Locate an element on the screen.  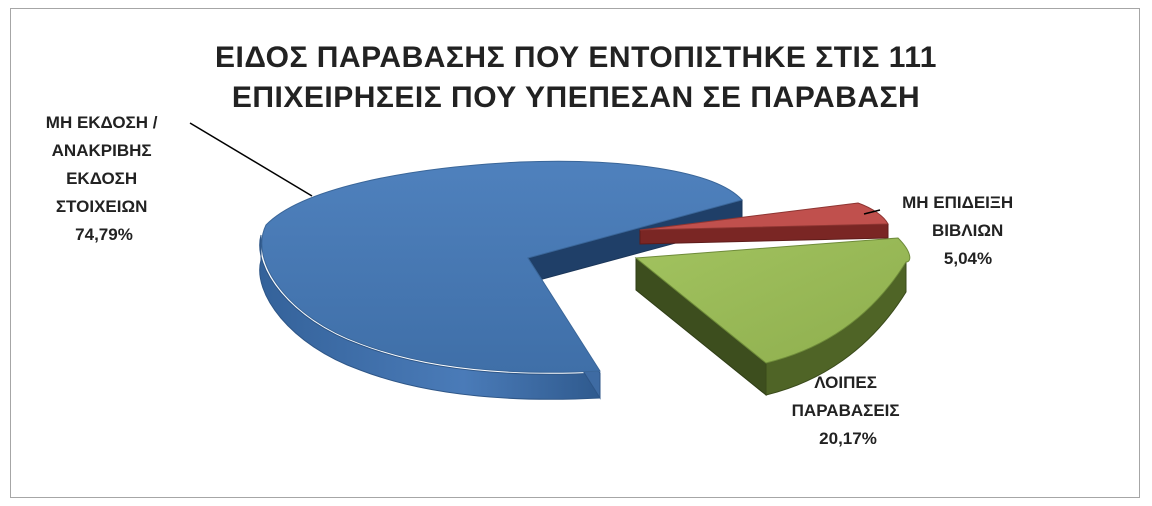
chart-title-line-2: ΕΠΙΧΕΙΡΗΣΕΙΣ ΠΟΥ ΥΠΕΠΕΣΑΝ ΣΕ ΠΑΡΑΒΑΣΗ is located at coordinates (576, 97).